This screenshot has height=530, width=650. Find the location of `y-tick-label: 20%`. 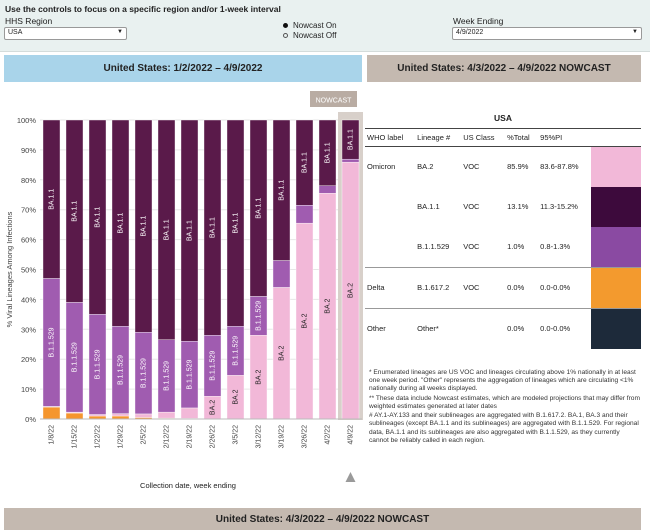

y-tick-label: 20% is located at coordinates (28, 359).